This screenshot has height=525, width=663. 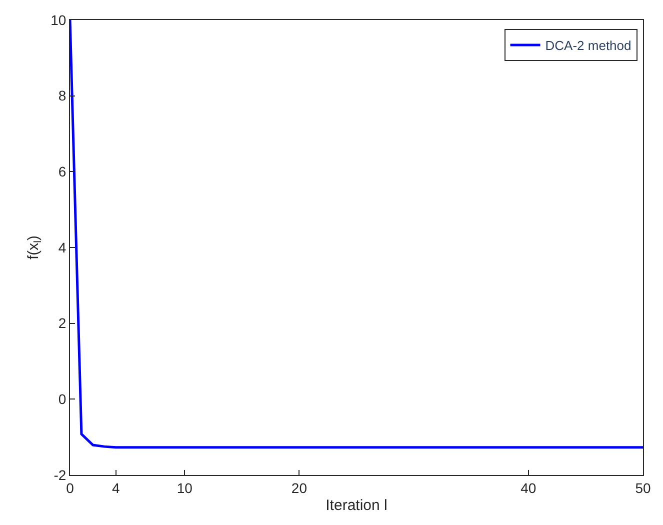 What do you see at coordinates (60, 474) in the screenshot?
I see `y-tick-label: -2` at bounding box center [60, 474].